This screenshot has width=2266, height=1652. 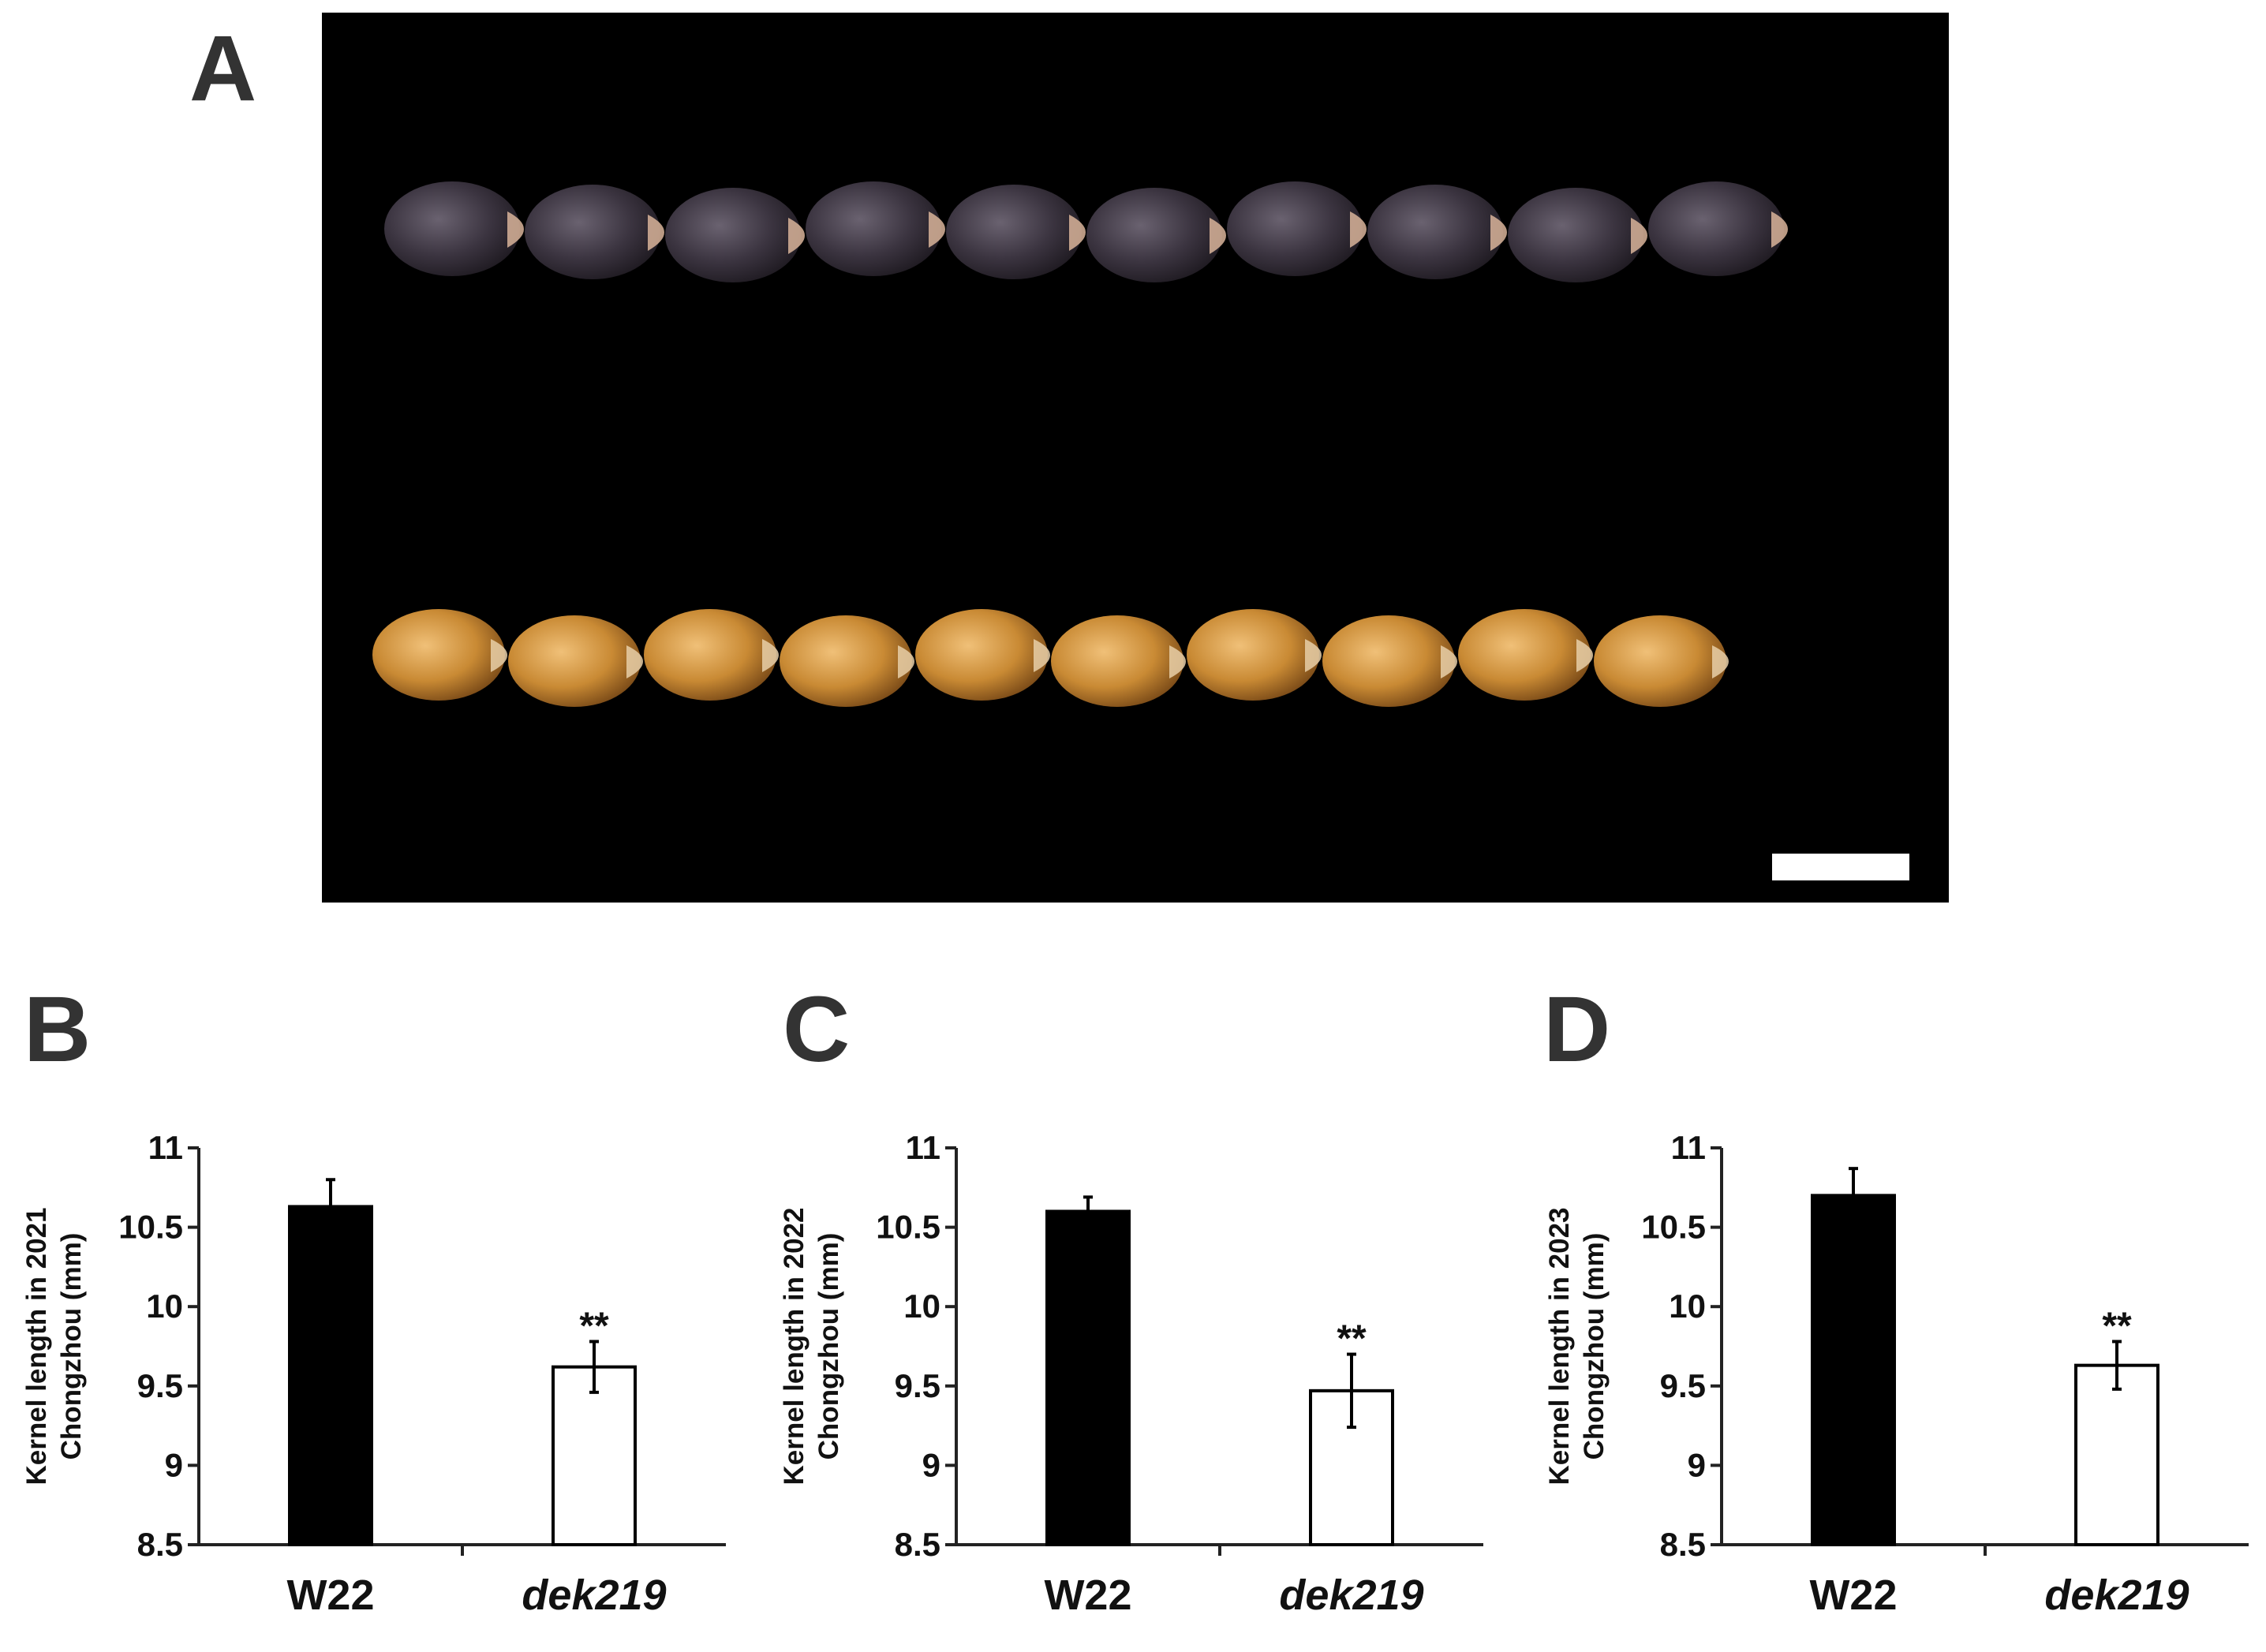 What do you see at coordinates (36, 1346) in the screenshot?
I see `y-axis-label-line1: Kernel length in 2021` at bounding box center [36, 1346].